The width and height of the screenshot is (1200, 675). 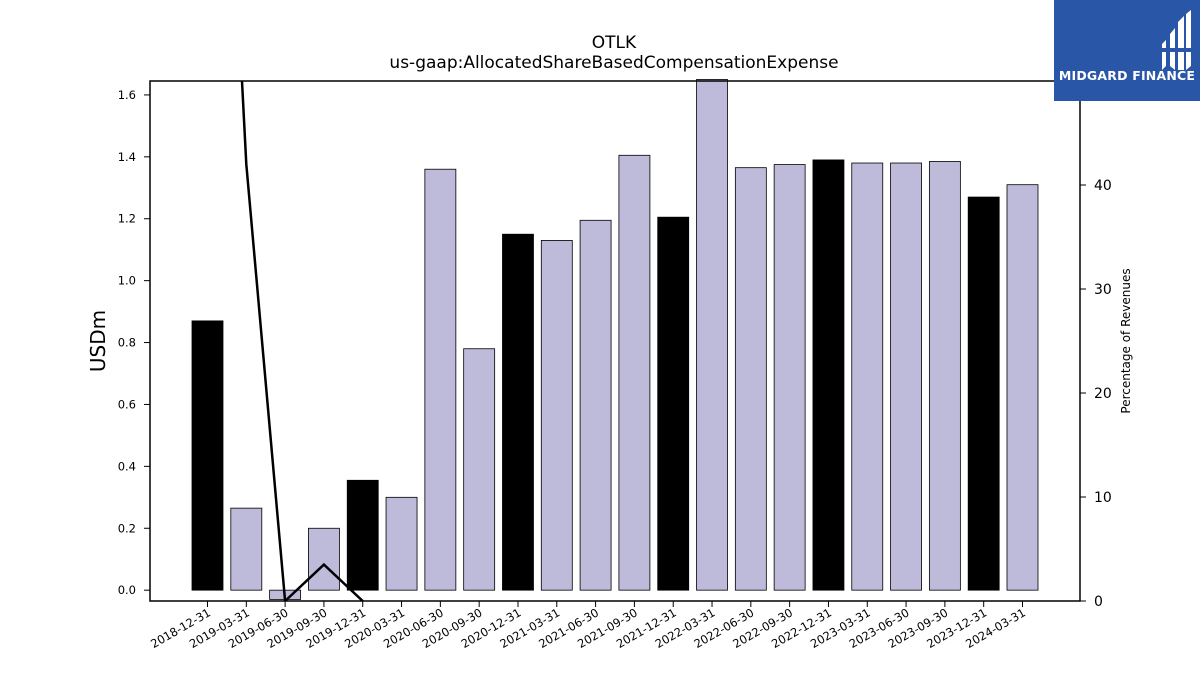 I want to click on y-tick-label: 0.4, so click(x=127, y=466).